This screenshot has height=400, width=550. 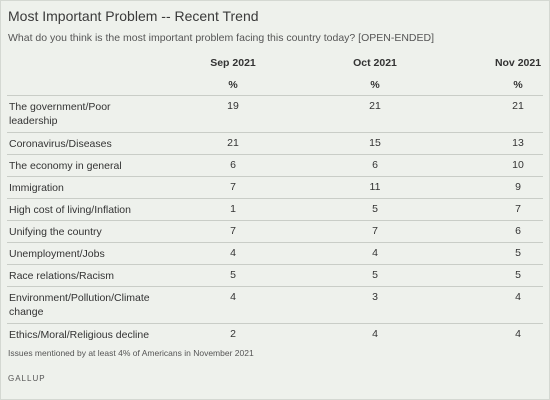 I want to click on cell-value: 2, so click(x=233, y=334).